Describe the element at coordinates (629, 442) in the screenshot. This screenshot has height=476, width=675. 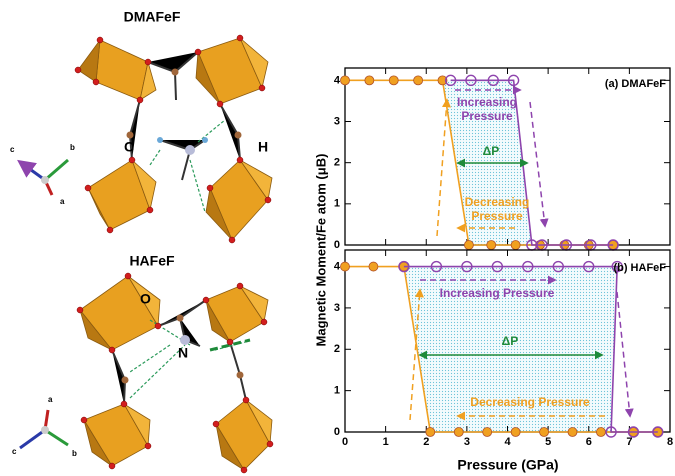
I see `x-tick-label: 7` at that location.